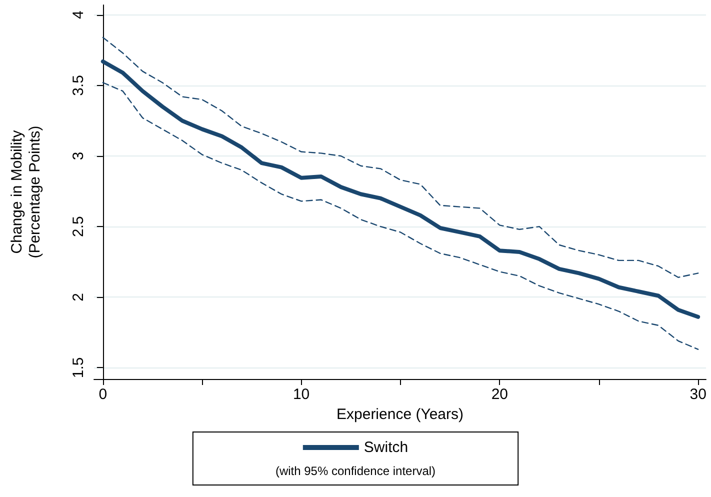 Image resolution: width=711 pixels, height=497 pixels. Describe the element at coordinates (78, 227) in the screenshot. I see `y-tick-label: 2.5` at that location.